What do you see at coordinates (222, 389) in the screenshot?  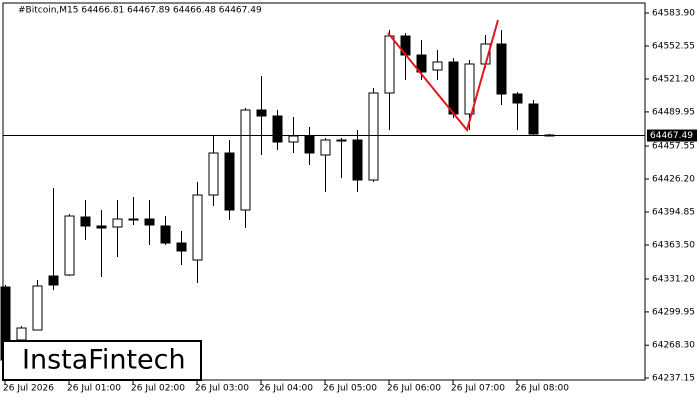 I see `x-tick-label: 26 Jul 03:00` at bounding box center [222, 389].